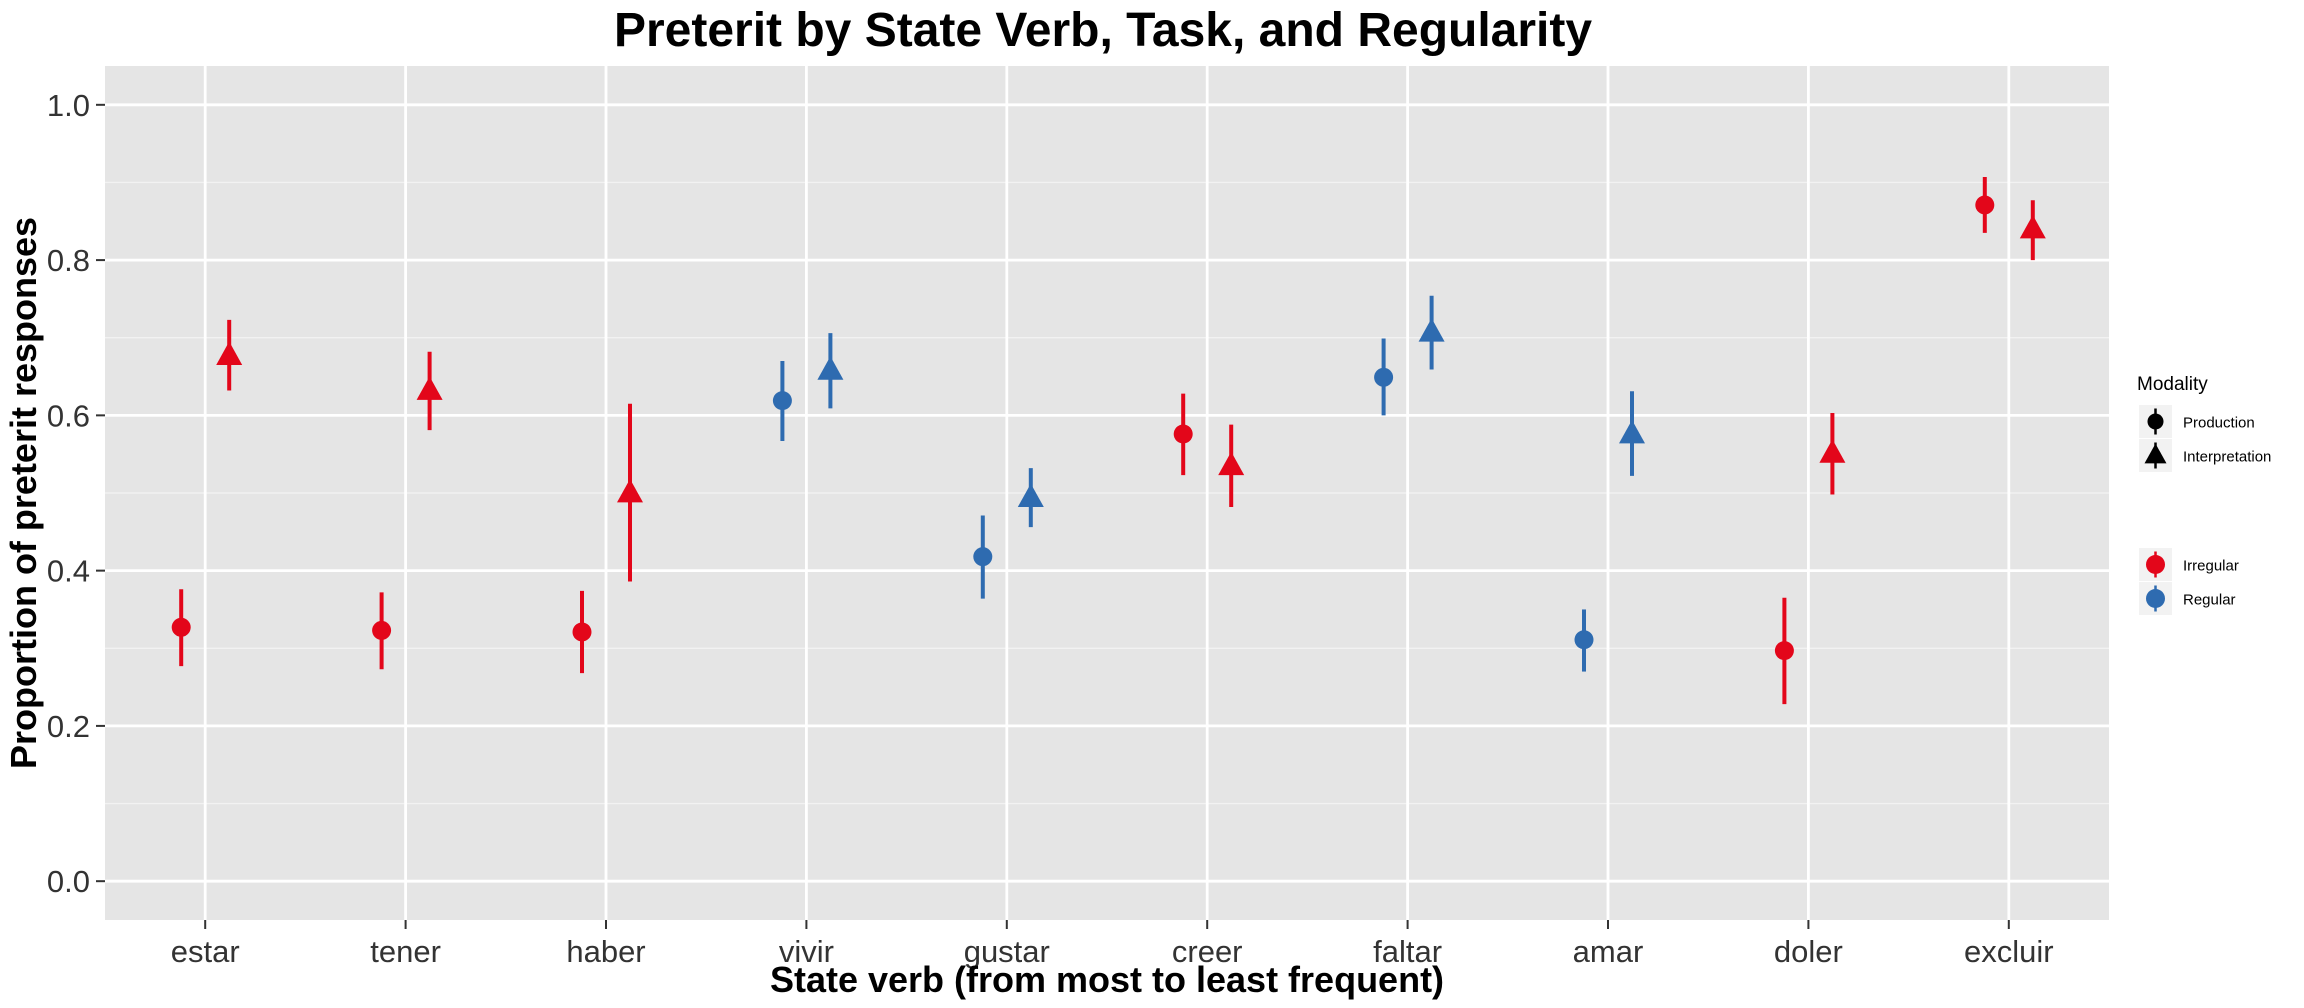 The height and width of the screenshot is (1008, 2304). Describe the element at coordinates (68, 571) in the screenshot. I see `y-tick-label: 0.4` at that location.